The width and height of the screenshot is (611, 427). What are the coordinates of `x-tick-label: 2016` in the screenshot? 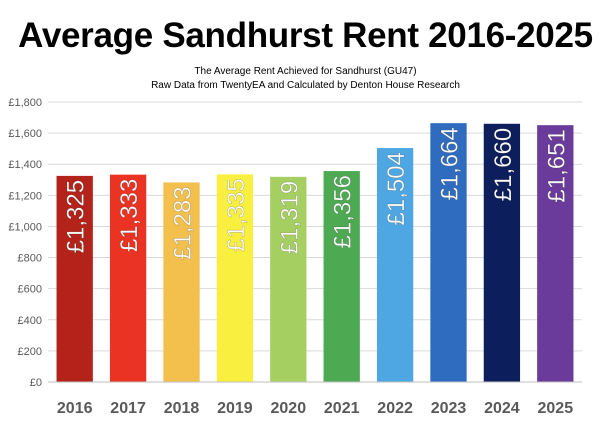 It's located at (75, 408).